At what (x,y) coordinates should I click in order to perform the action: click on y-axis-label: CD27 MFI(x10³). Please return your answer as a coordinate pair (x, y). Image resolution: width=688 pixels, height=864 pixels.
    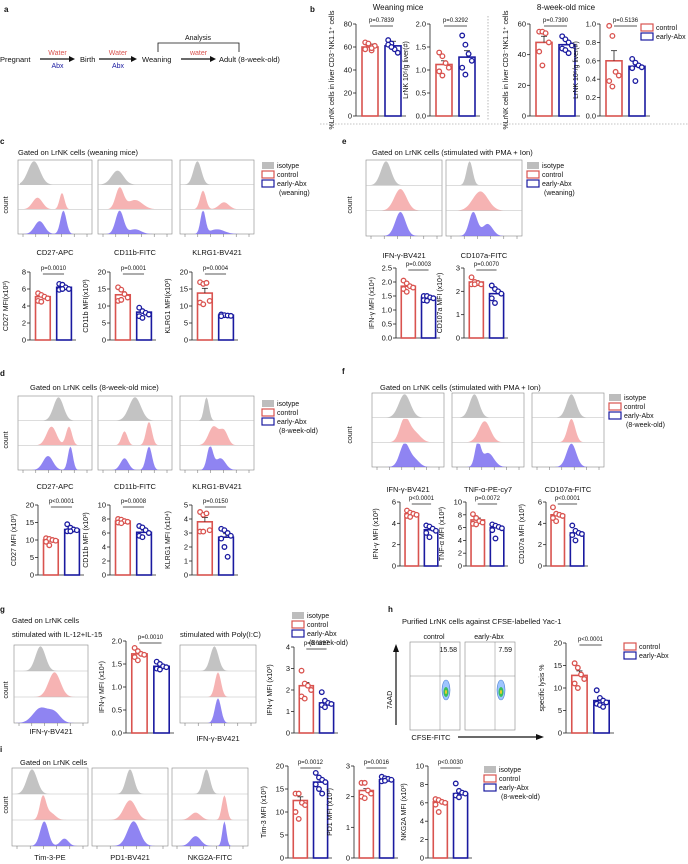
    Looking at the image, I should click on (6, 306).